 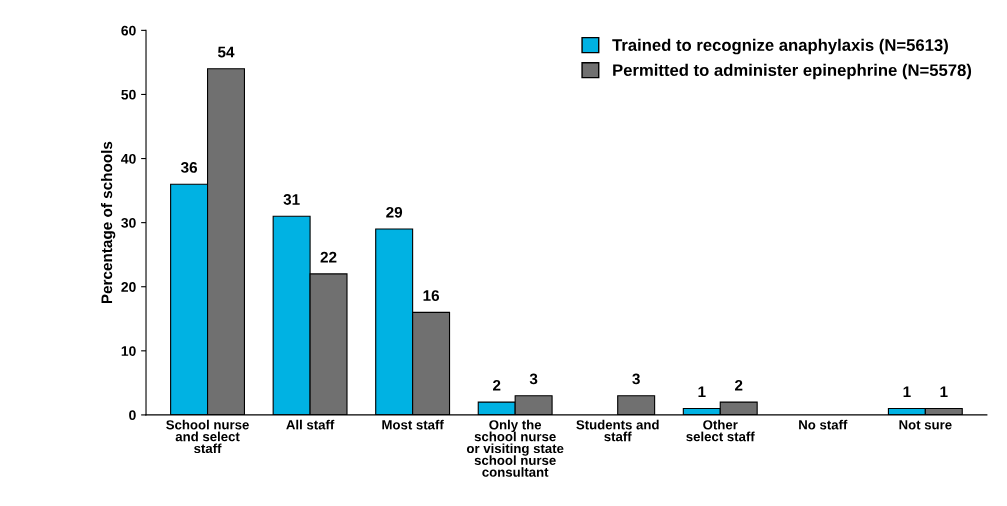 I want to click on data-label: 29, so click(x=394, y=212).